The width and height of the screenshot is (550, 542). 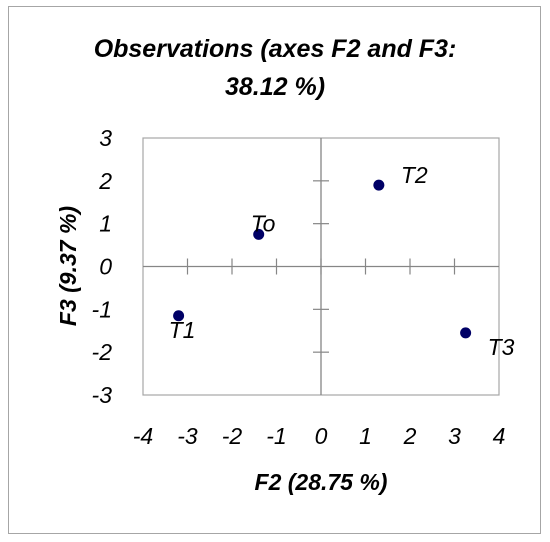 I want to click on x-tick-label: -3, so click(x=187, y=436).